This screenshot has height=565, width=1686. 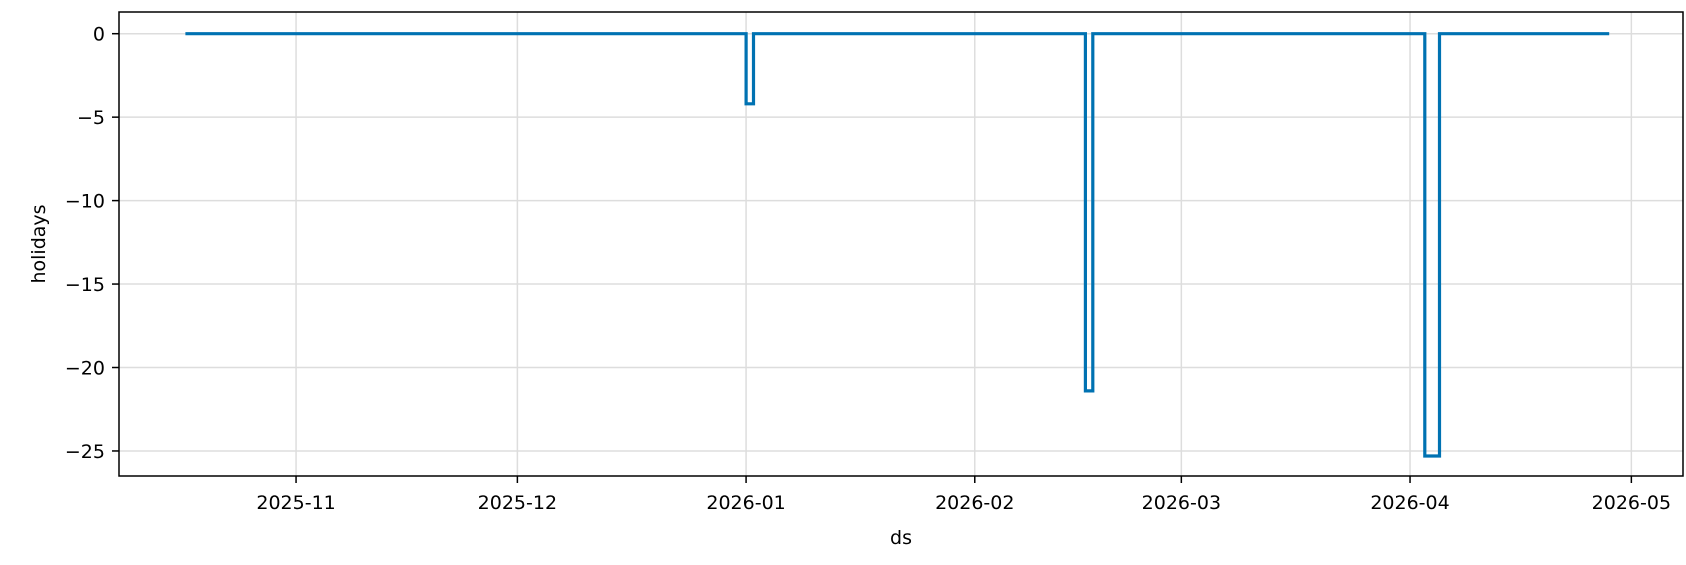 What do you see at coordinates (1181, 503) in the screenshot?
I see `x-tick-label: 2026-03` at bounding box center [1181, 503].